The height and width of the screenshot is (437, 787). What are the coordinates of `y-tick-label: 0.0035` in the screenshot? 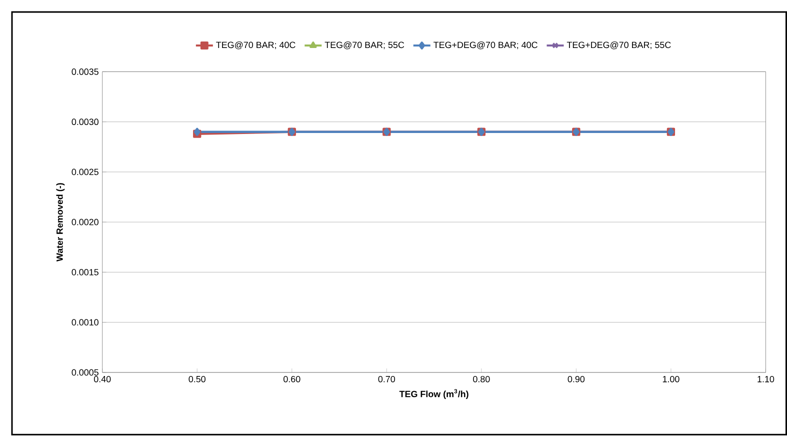 It's located at (85, 72).